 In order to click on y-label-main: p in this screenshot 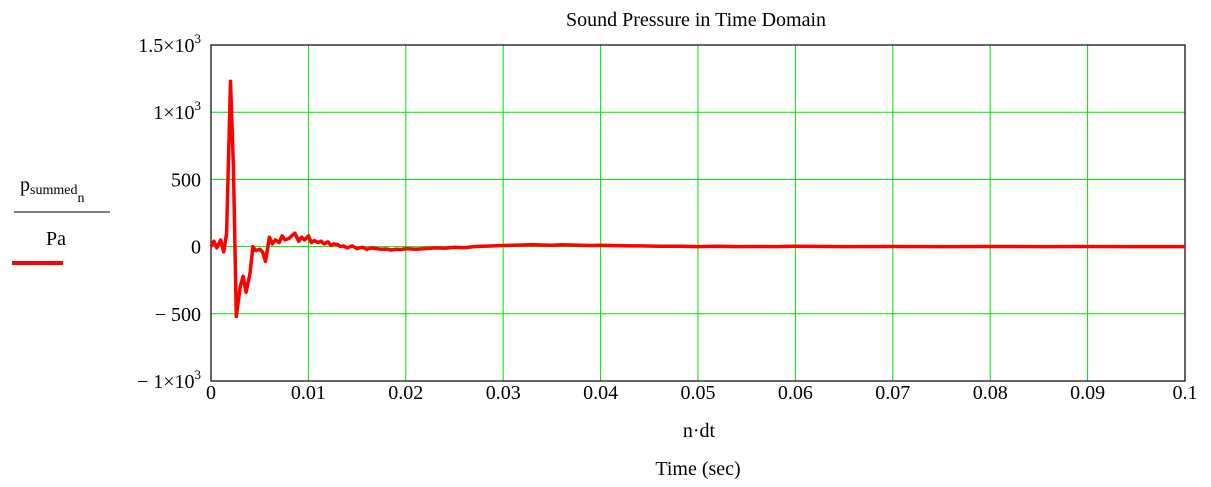, I will do `click(25, 185)`.